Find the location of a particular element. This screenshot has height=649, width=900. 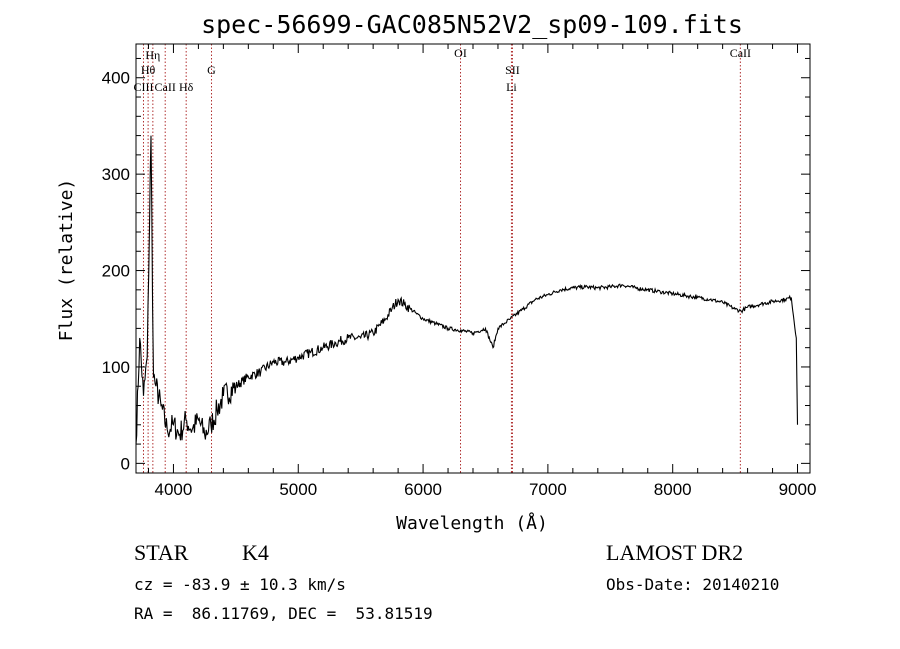

y-axis-label: Flux (relative) is located at coordinates (66, 260).